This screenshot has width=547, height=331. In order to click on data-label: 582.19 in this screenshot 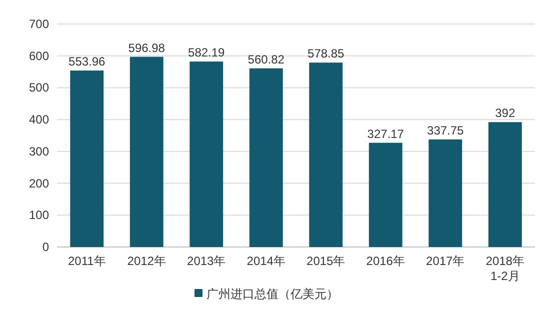, I will do `click(207, 53)`.